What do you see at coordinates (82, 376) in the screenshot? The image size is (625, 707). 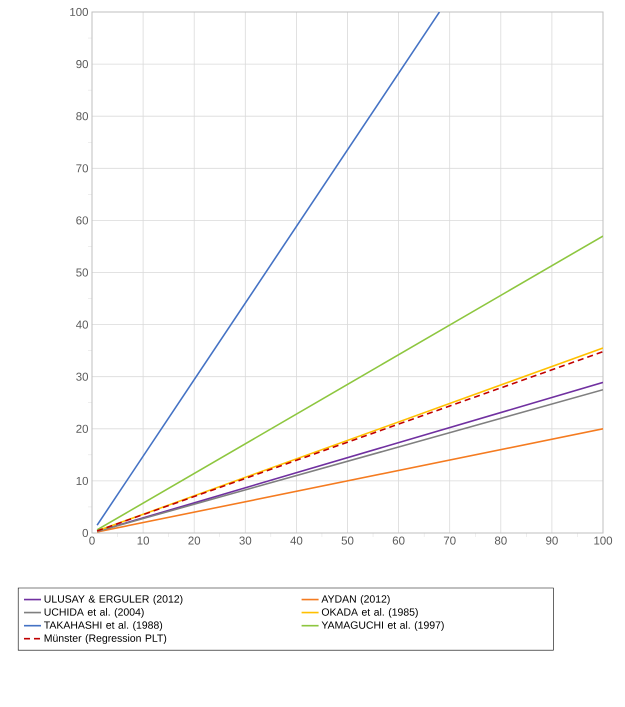 I see `y-tick-label: 30` at bounding box center [82, 376].